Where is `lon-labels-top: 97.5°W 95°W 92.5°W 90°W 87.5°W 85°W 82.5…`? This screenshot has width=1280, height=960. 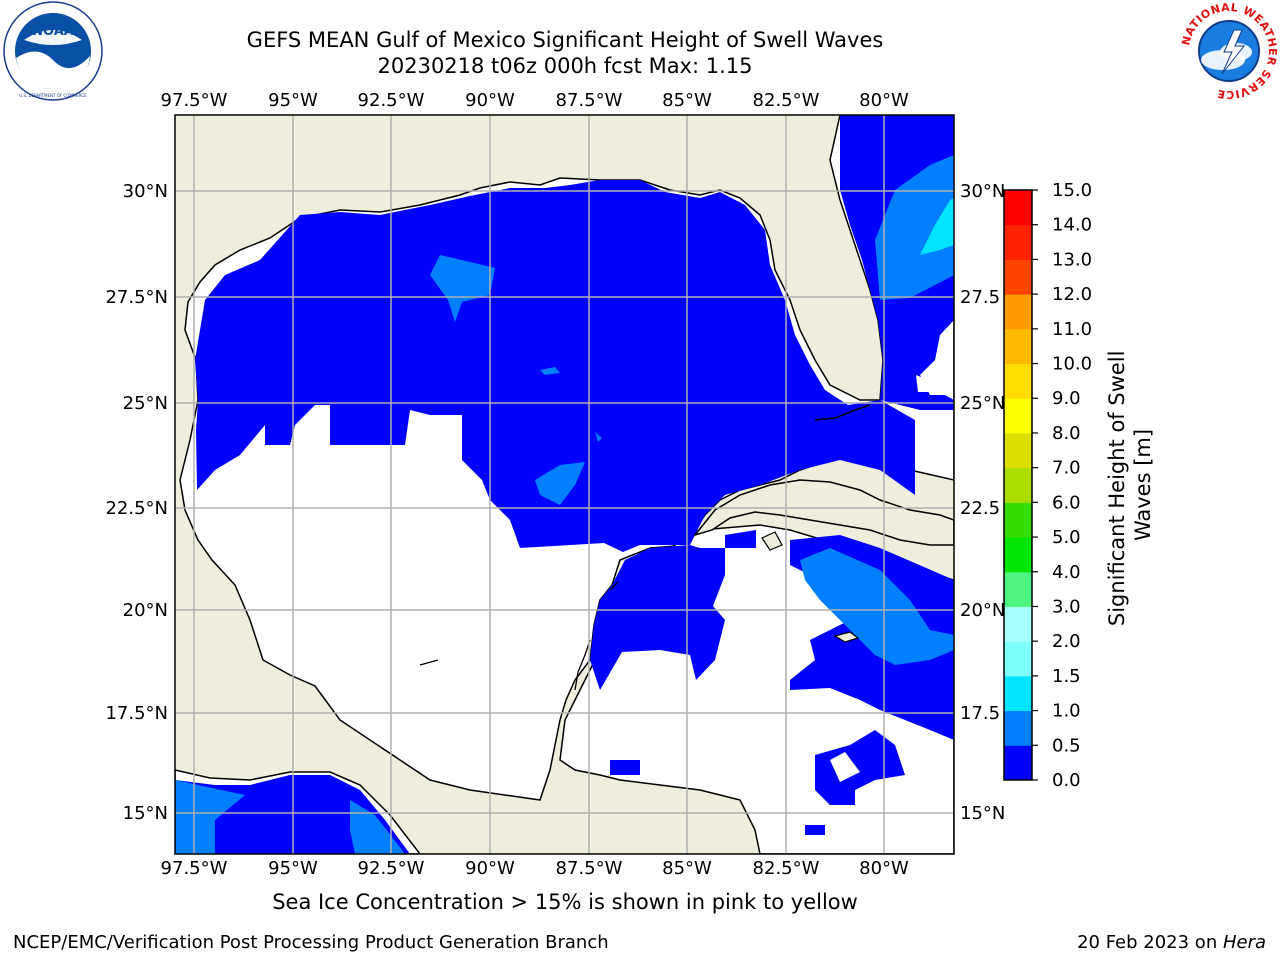
lon-labels-top: 97.5°W 95°W 92.5°W 90°W 87.5°W 85°W 82.5… is located at coordinates (535, 100).